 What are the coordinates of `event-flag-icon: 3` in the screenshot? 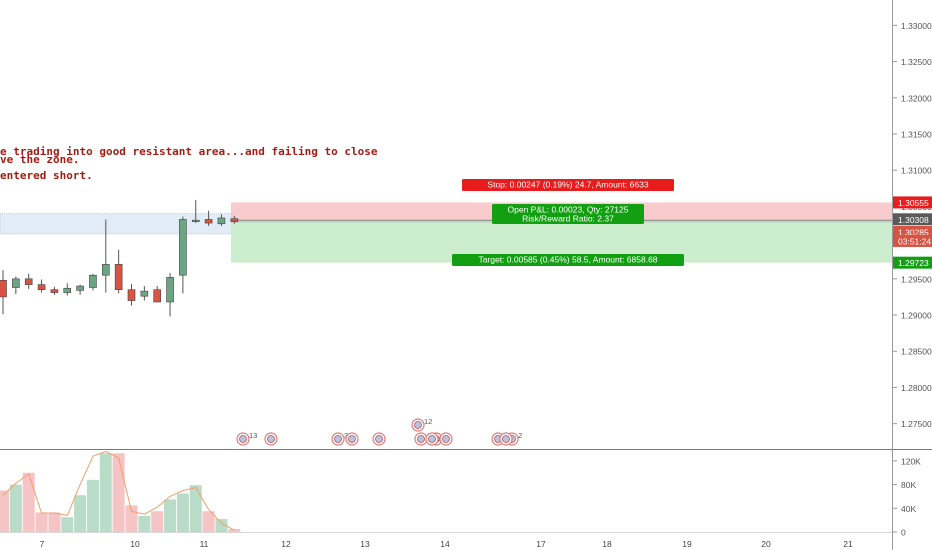 It's located at (339, 438).